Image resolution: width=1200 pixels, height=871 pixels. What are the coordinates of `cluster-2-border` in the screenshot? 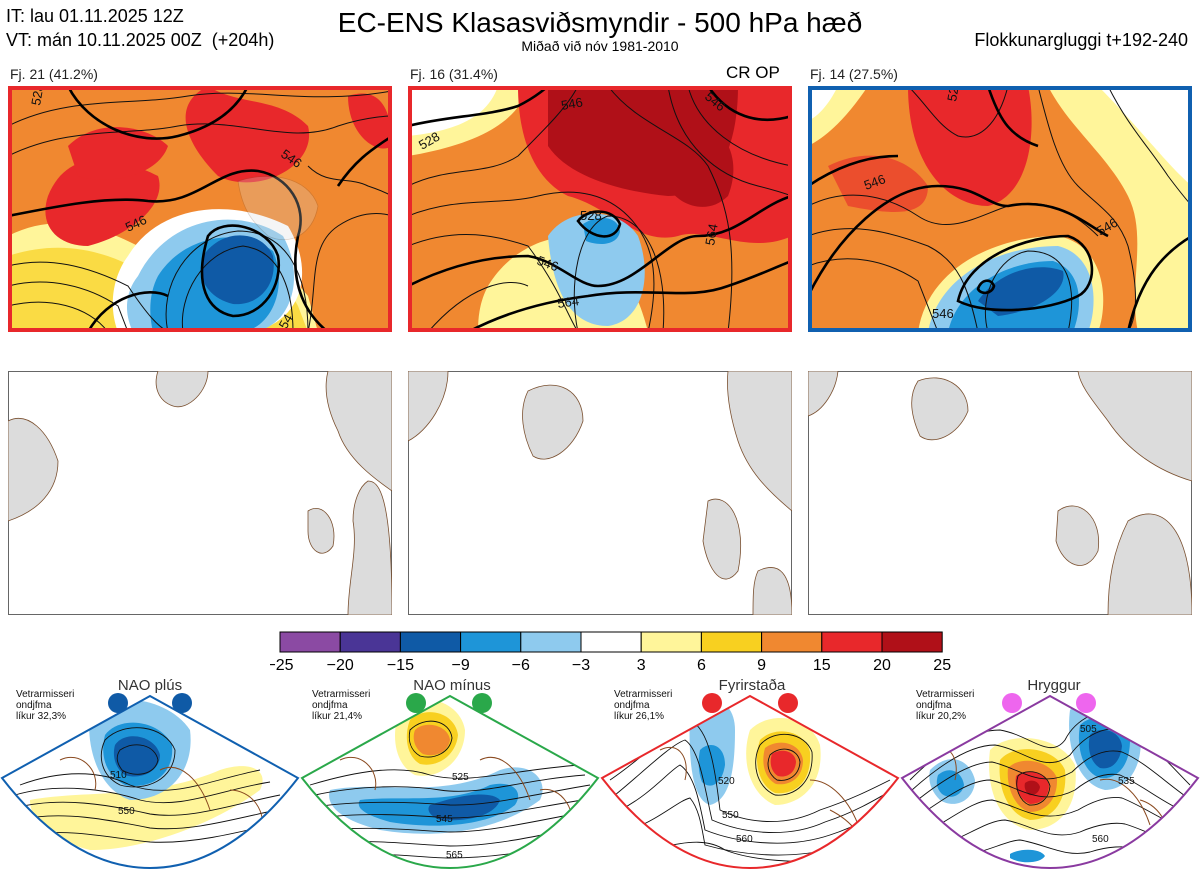 It's located at (600, 209).